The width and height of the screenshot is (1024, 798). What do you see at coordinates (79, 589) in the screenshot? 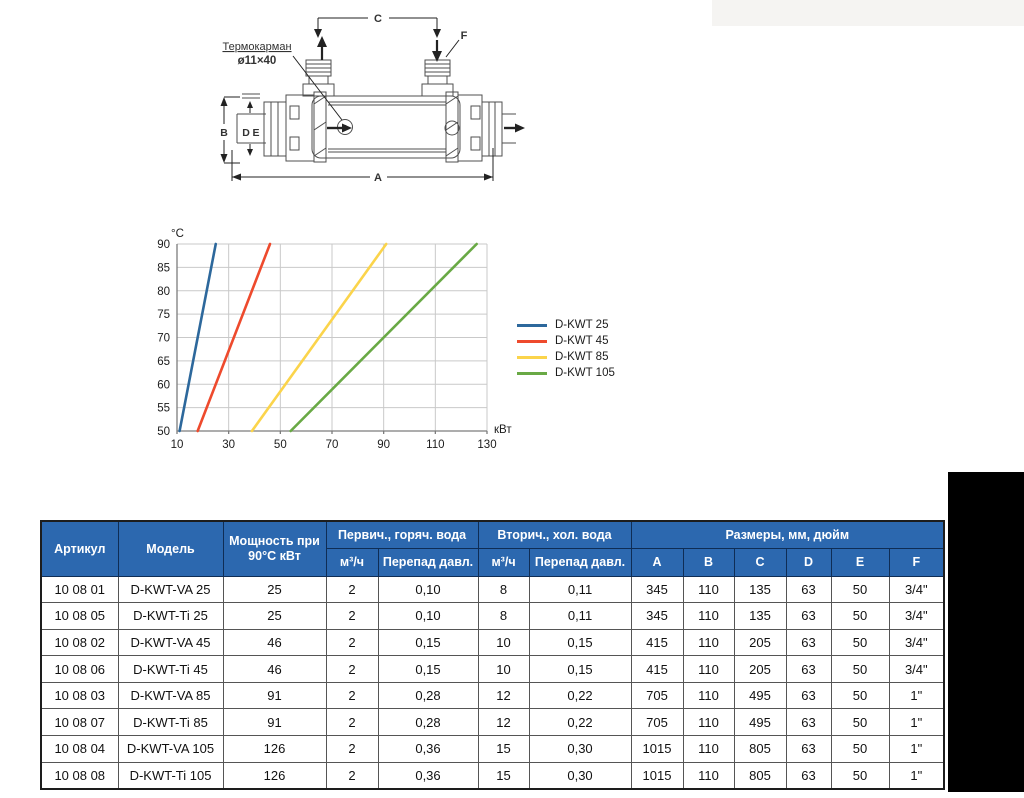
I see `table-cell: 10 08 01` at bounding box center [79, 589].